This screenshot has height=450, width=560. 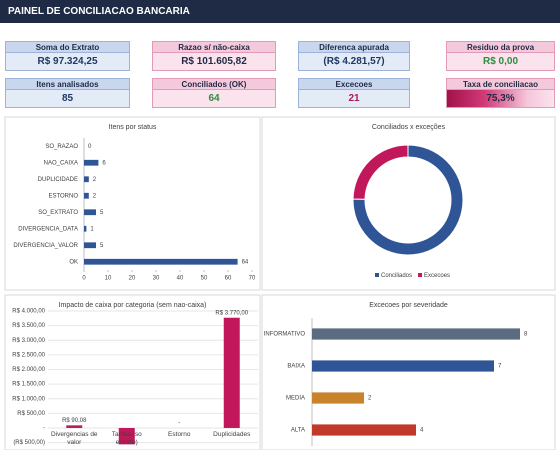 I want to click on category-label: ESTORNO, so click(x=63, y=196).